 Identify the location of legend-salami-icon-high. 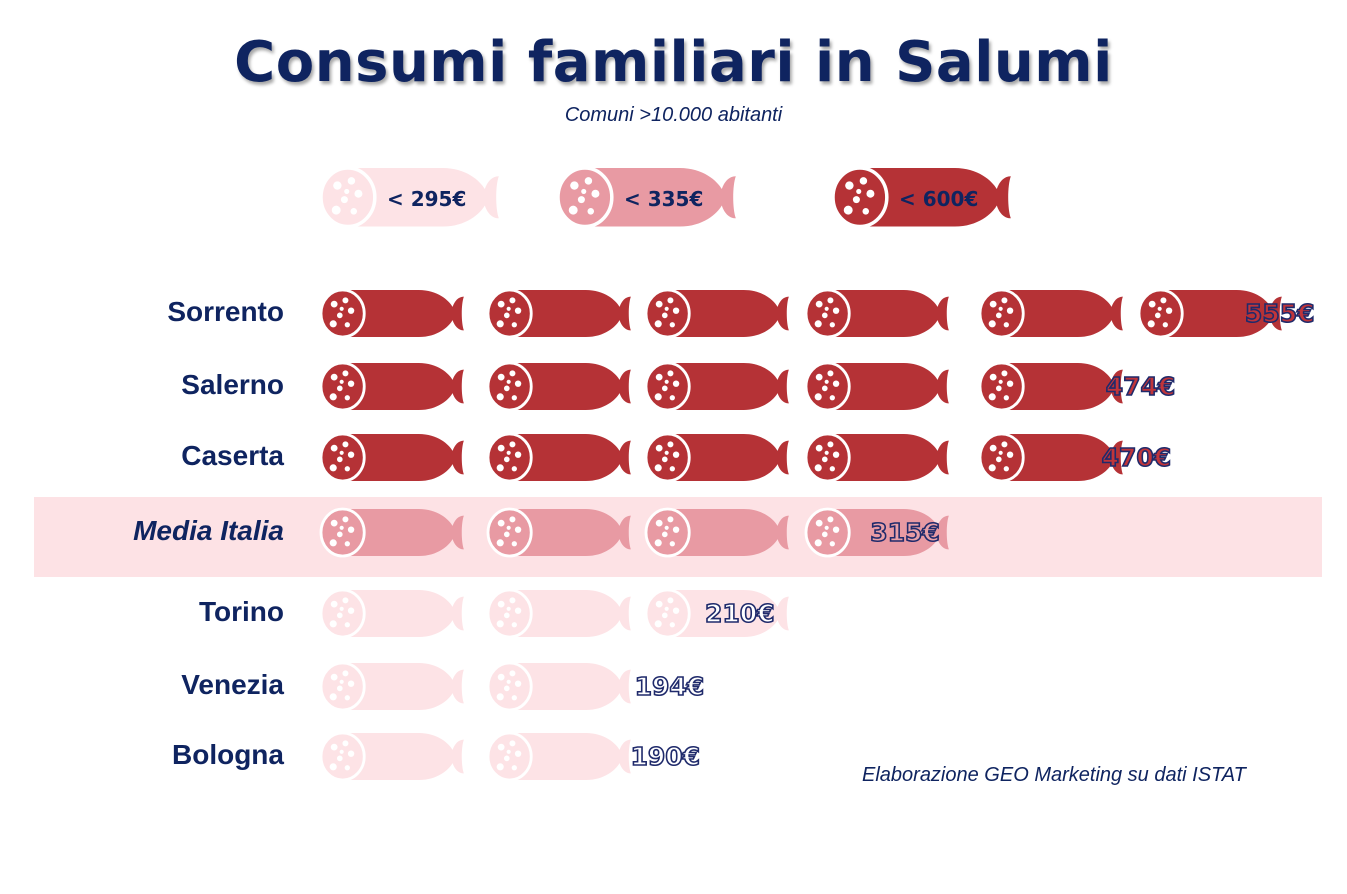
(921, 197).